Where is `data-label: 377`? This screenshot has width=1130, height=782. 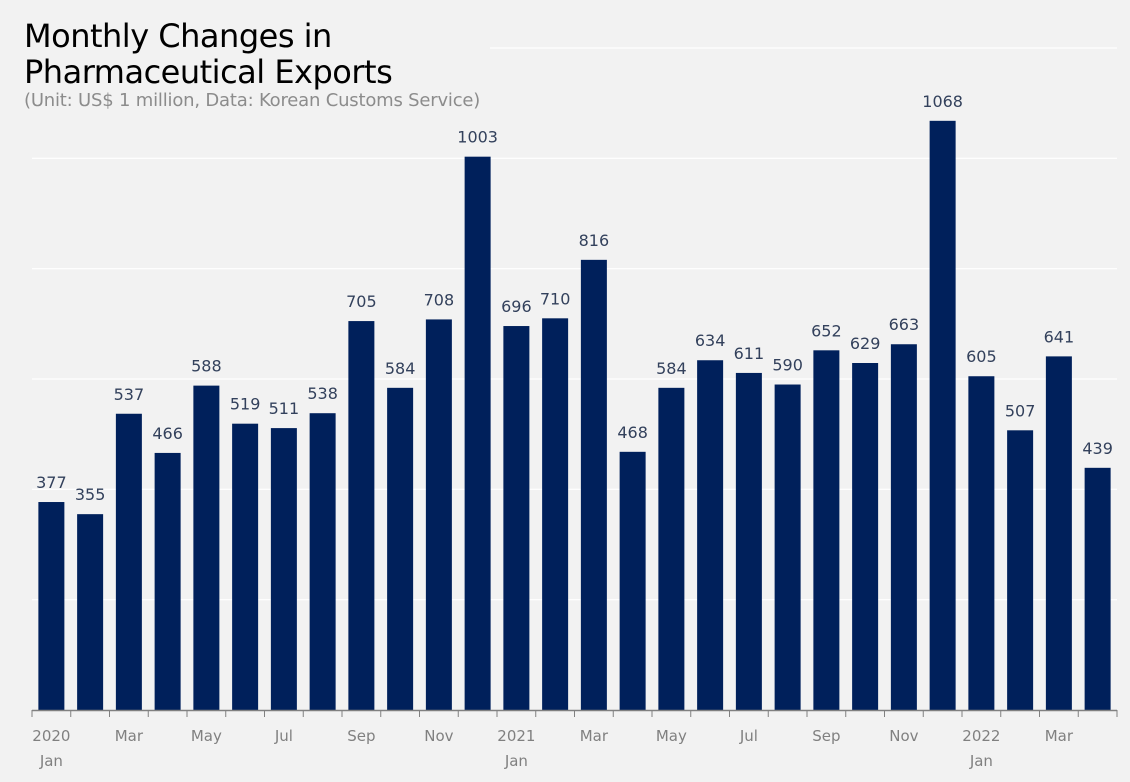
data-label: 377 is located at coordinates (51, 482).